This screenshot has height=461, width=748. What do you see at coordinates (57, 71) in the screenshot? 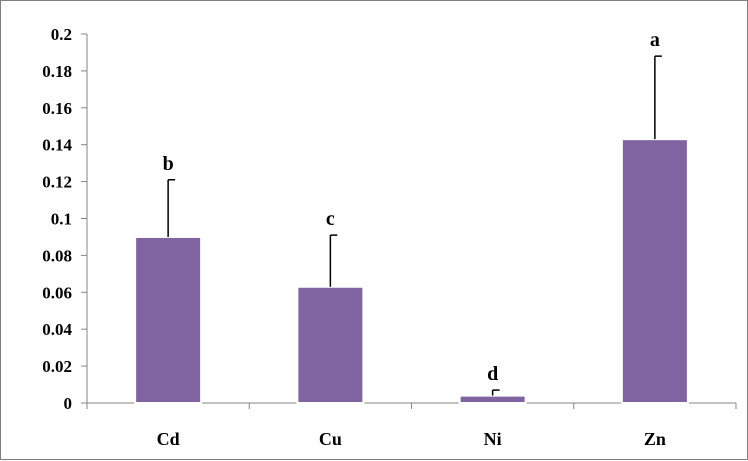
I see `y-tick-label: 0.18` at bounding box center [57, 71].